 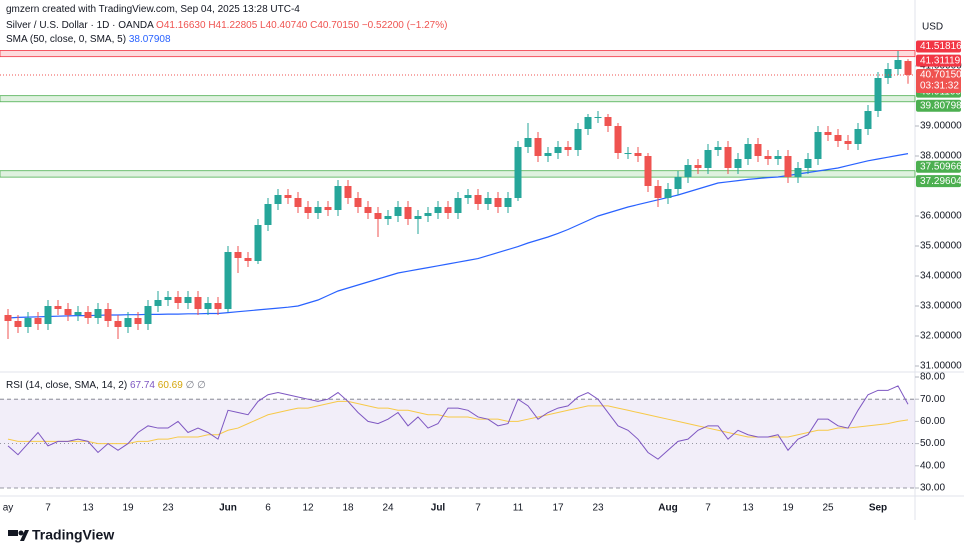 I want to click on rsi-extra: ∅ ∅, so click(x=195, y=385).